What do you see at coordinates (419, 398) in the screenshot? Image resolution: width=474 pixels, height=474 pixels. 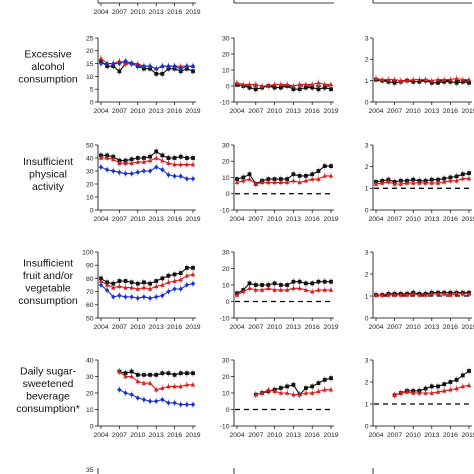 I see `panel-r4-c3: 0123200420072010201320162019` at bounding box center [419, 398].